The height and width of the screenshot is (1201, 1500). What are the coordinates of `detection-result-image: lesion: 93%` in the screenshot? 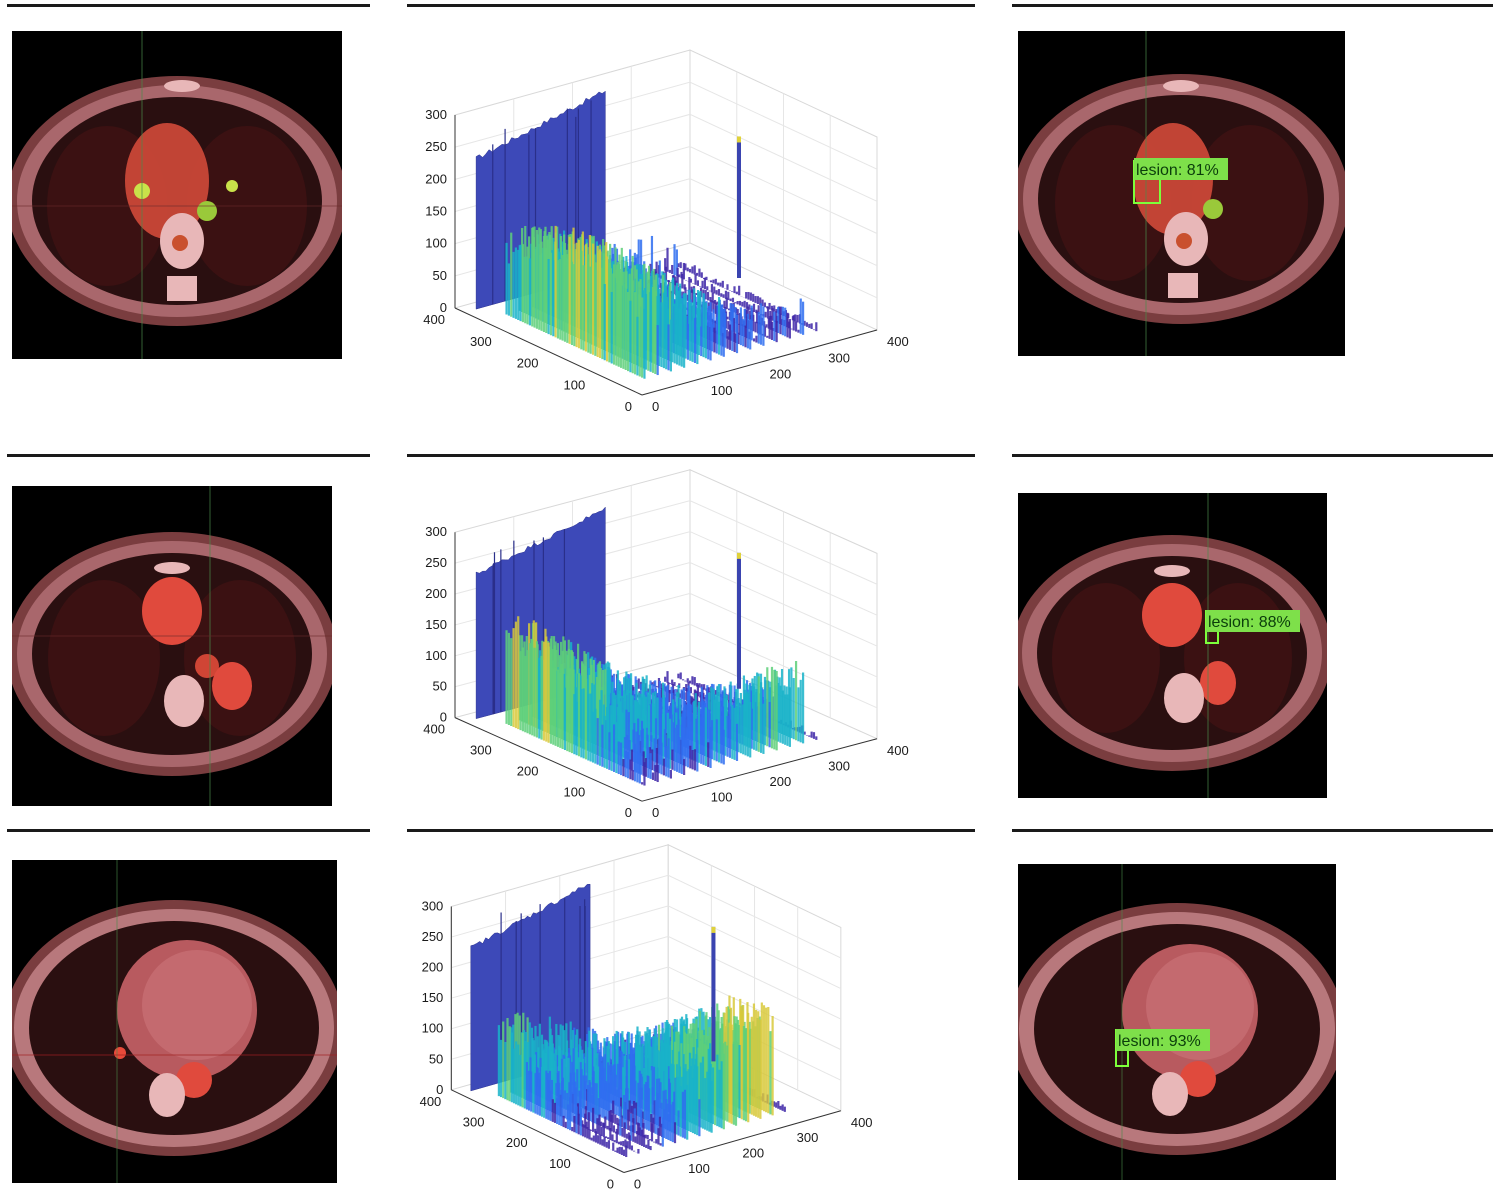 It's located at (1177, 1022).